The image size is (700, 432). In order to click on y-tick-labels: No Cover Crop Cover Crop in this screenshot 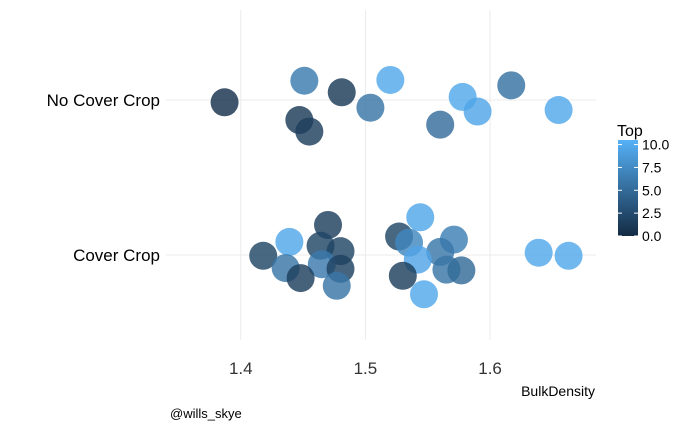, I will do `click(103, 178)`.